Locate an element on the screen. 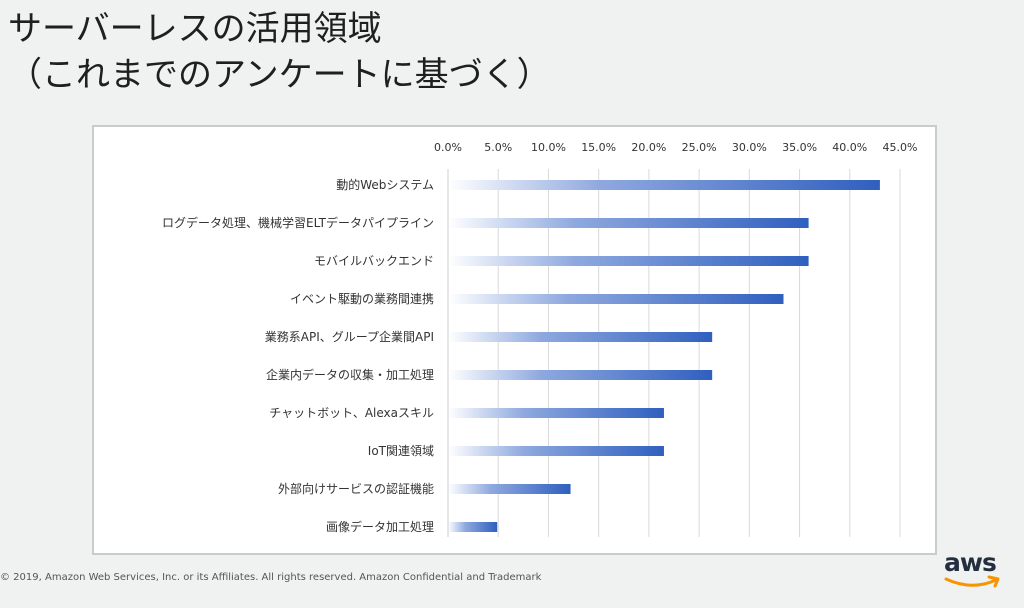 Image resolution: width=1024 pixels, height=608 pixels. x-tick-label: 15.0% is located at coordinates (598, 147).